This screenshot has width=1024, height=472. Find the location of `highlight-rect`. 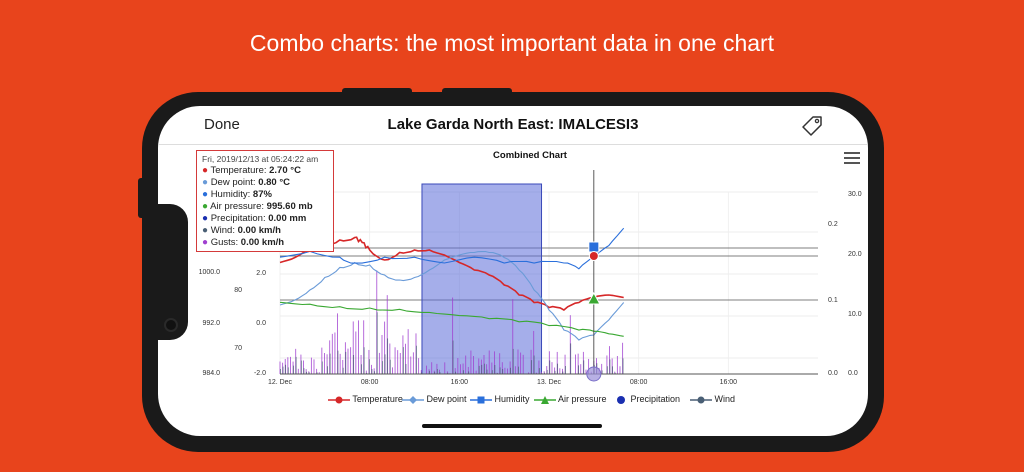

highlight-rect is located at coordinates (482, 279).